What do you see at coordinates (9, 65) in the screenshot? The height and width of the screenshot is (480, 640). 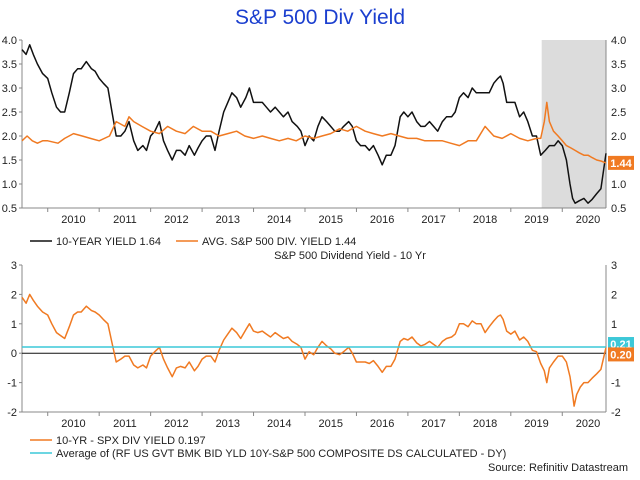 I see `y-tick-label-left: 3.5` at bounding box center [9, 65].